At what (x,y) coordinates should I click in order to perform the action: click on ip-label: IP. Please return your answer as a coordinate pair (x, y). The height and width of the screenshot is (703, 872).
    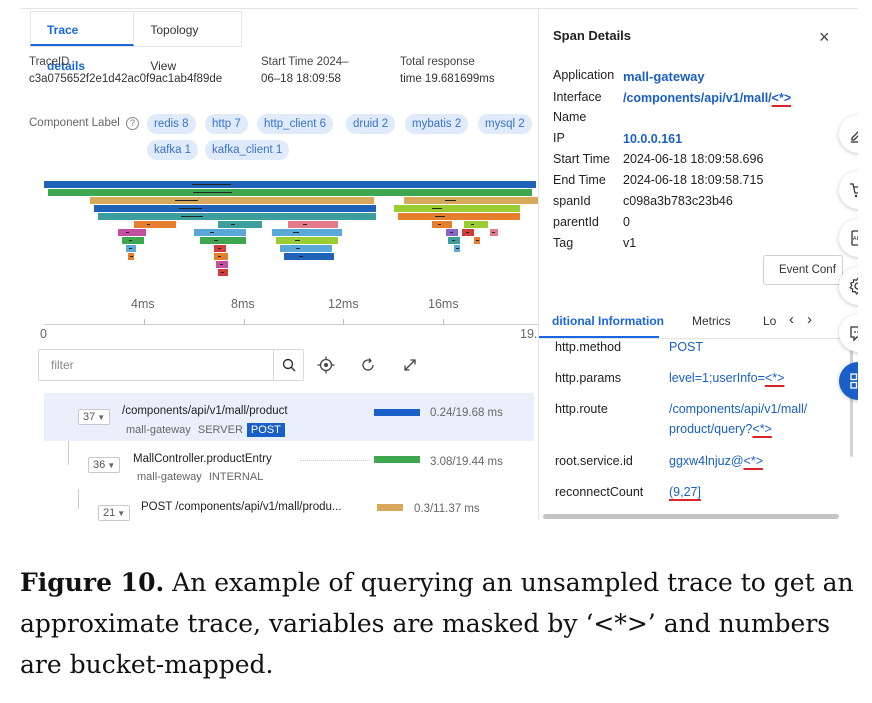
    Looking at the image, I should click on (559, 138).